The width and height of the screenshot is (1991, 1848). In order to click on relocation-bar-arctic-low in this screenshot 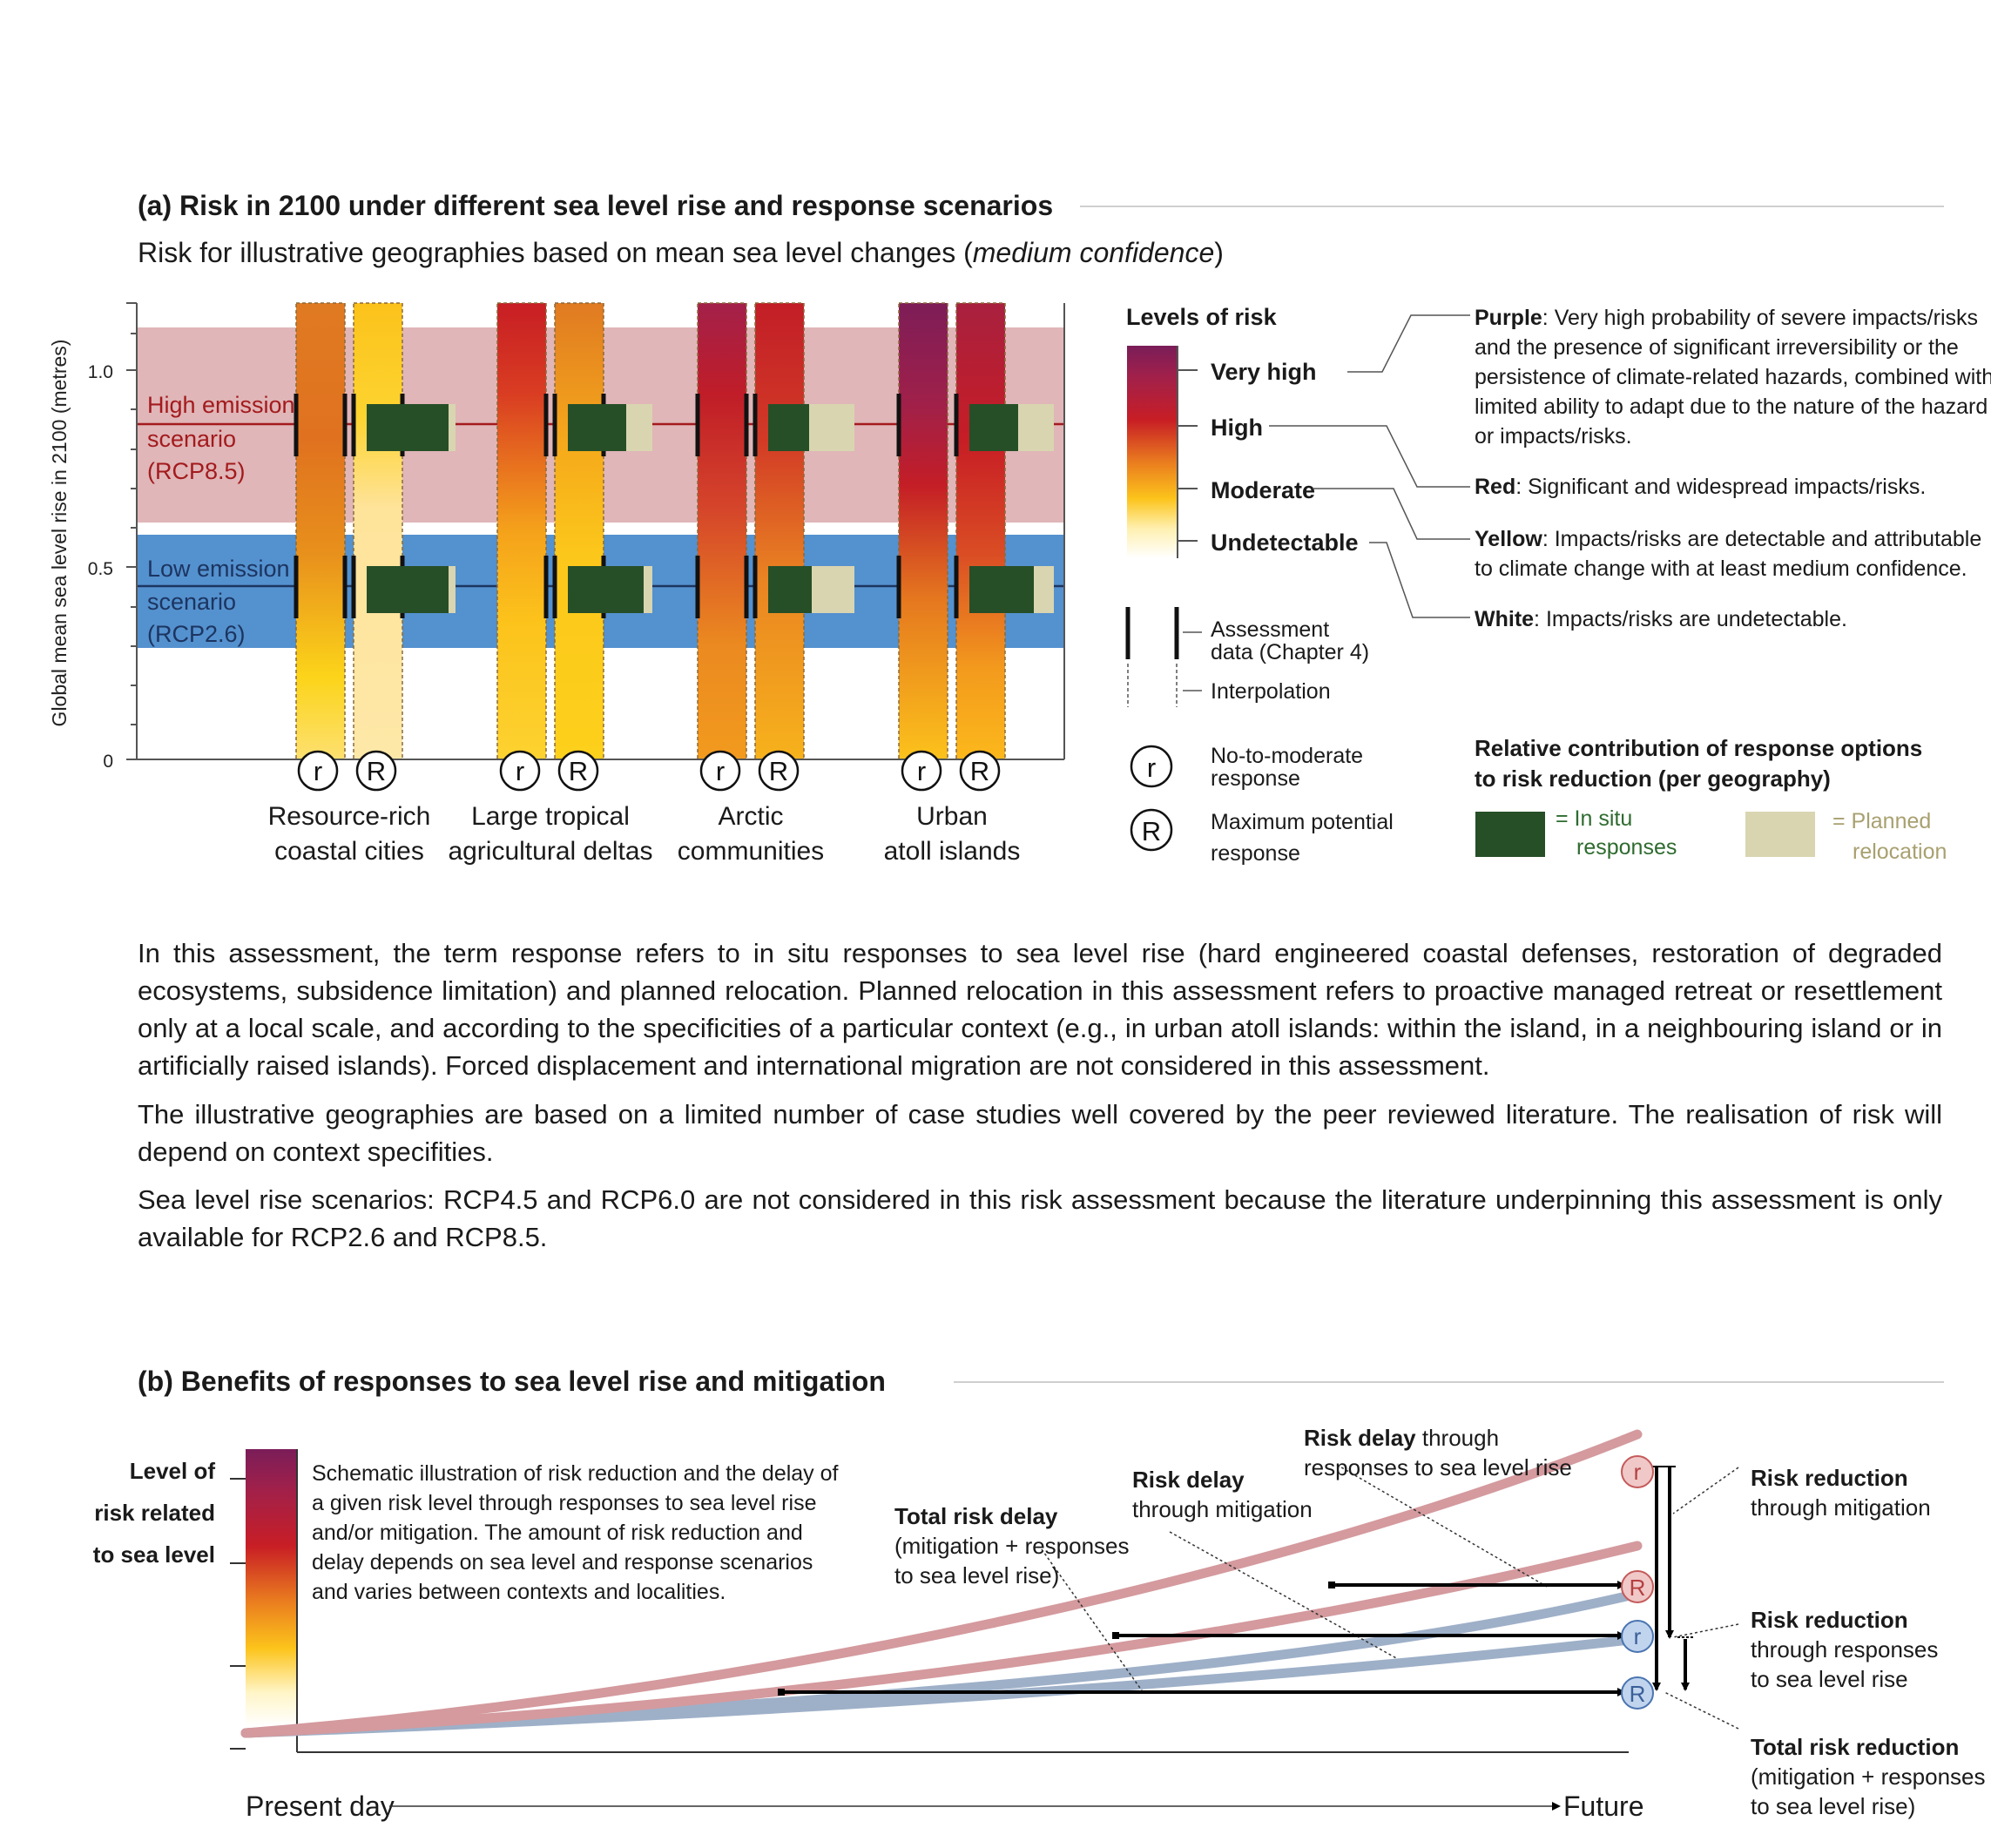, I will do `click(833, 590)`.